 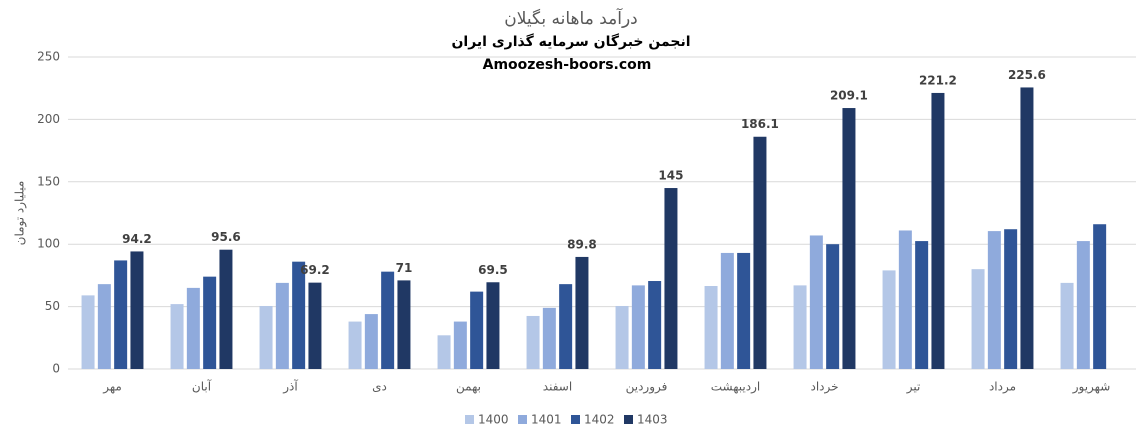 What do you see at coordinates (570, 41) in the screenshot?
I see `chart-subtitle: انجمن خبرگان سرمایه گذاری ایران` at bounding box center [570, 41].